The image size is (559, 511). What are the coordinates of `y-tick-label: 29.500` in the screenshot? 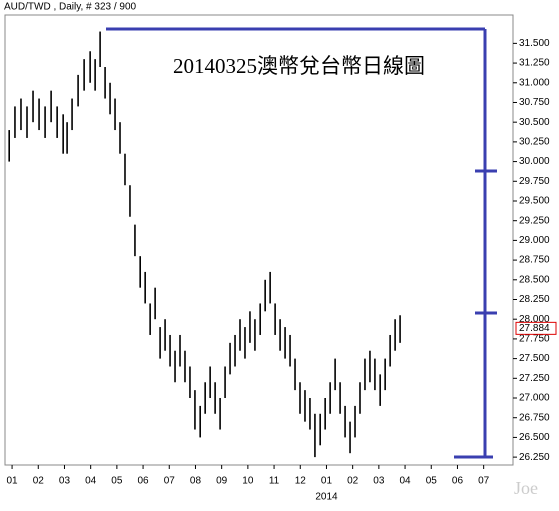 It's located at (534, 201).